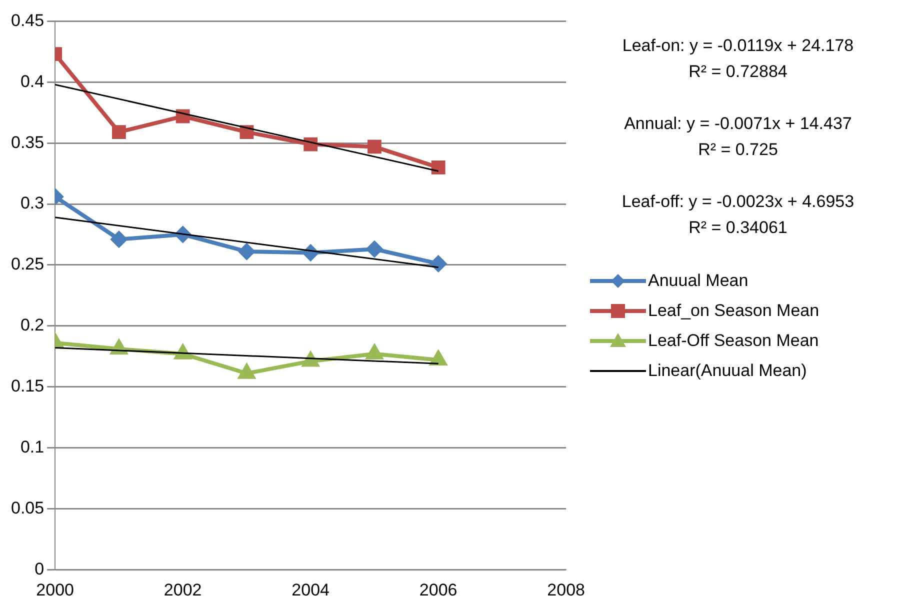 The image size is (902, 612). What do you see at coordinates (27, 20) in the screenshot?
I see `y-tick-label: 0.45` at bounding box center [27, 20].